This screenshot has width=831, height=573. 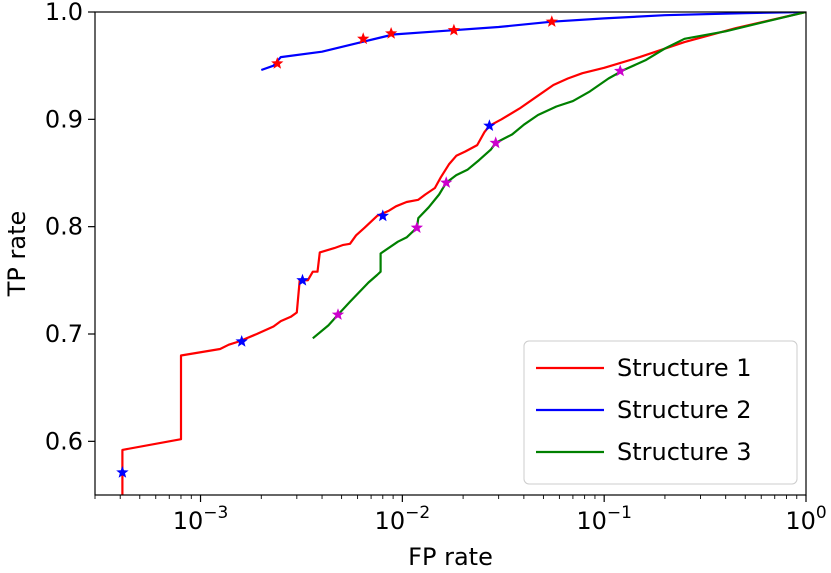 What do you see at coordinates (64, 227) in the screenshot?
I see `y-tick-label: 0.8` at bounding box center [64, 227].